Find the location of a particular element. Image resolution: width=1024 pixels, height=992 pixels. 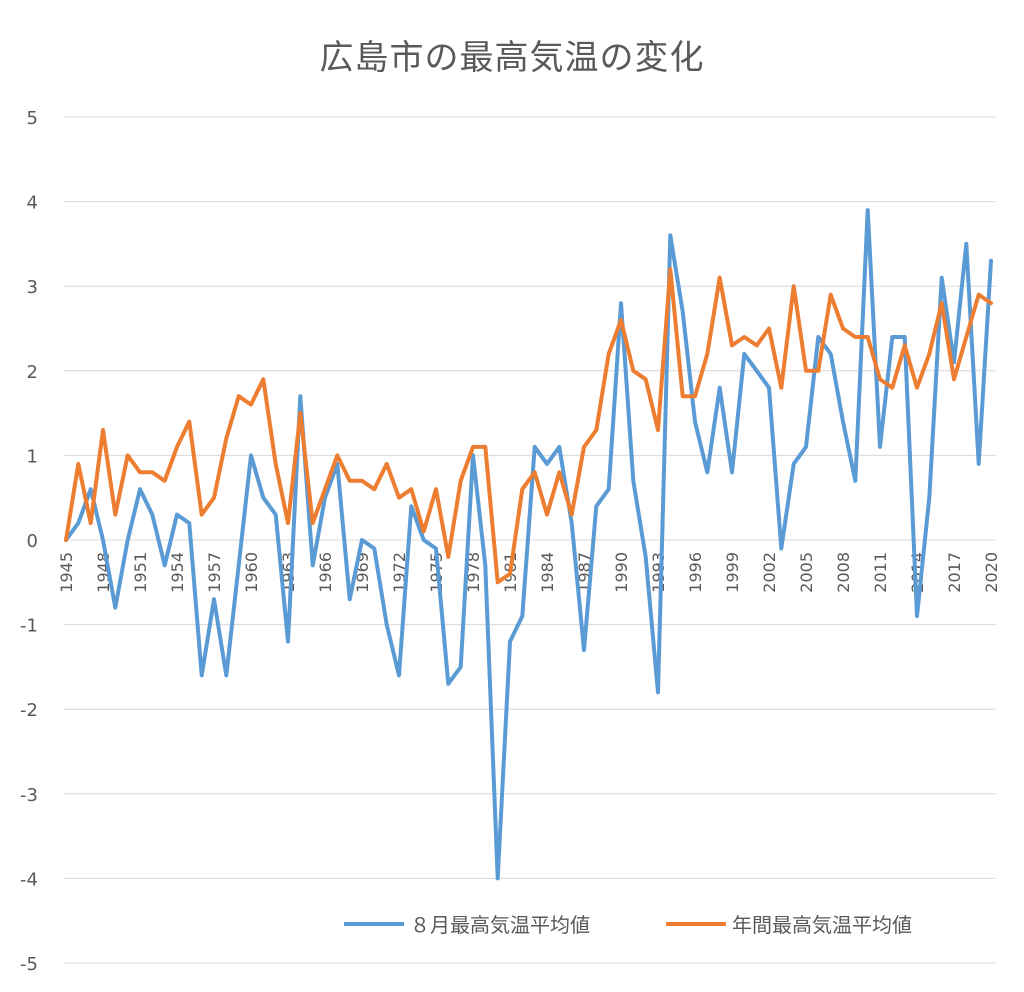

y-axis-tick-labels: 5 4 3 2 1 0 -1 -2 -3 -4 -5 is located at coordinates (29, 541).